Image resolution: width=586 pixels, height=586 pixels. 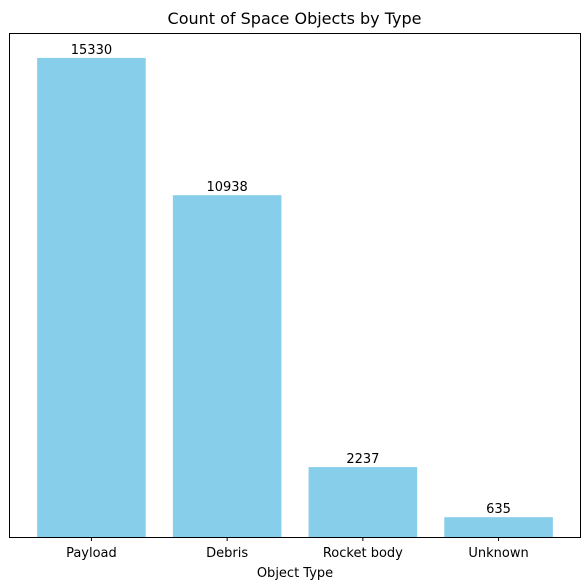 What do you see at coordinates (498, 553) in the screenshot?
I see `x-tick-label-unknown: Unknown` at bounding box center [498, 553].